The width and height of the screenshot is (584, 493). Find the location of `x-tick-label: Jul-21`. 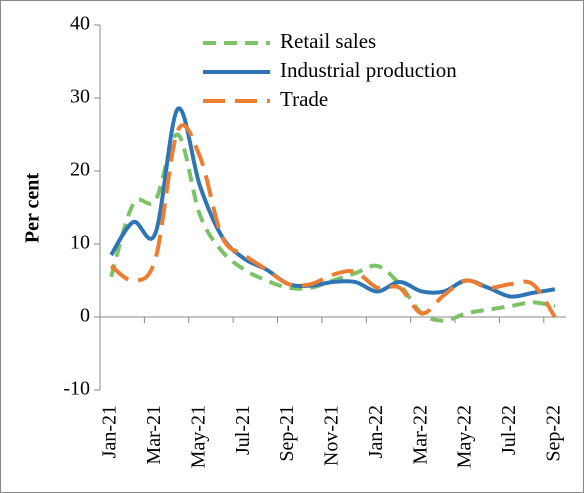

x-tick-label: Jul-21 is located at coordinates (243, 430).